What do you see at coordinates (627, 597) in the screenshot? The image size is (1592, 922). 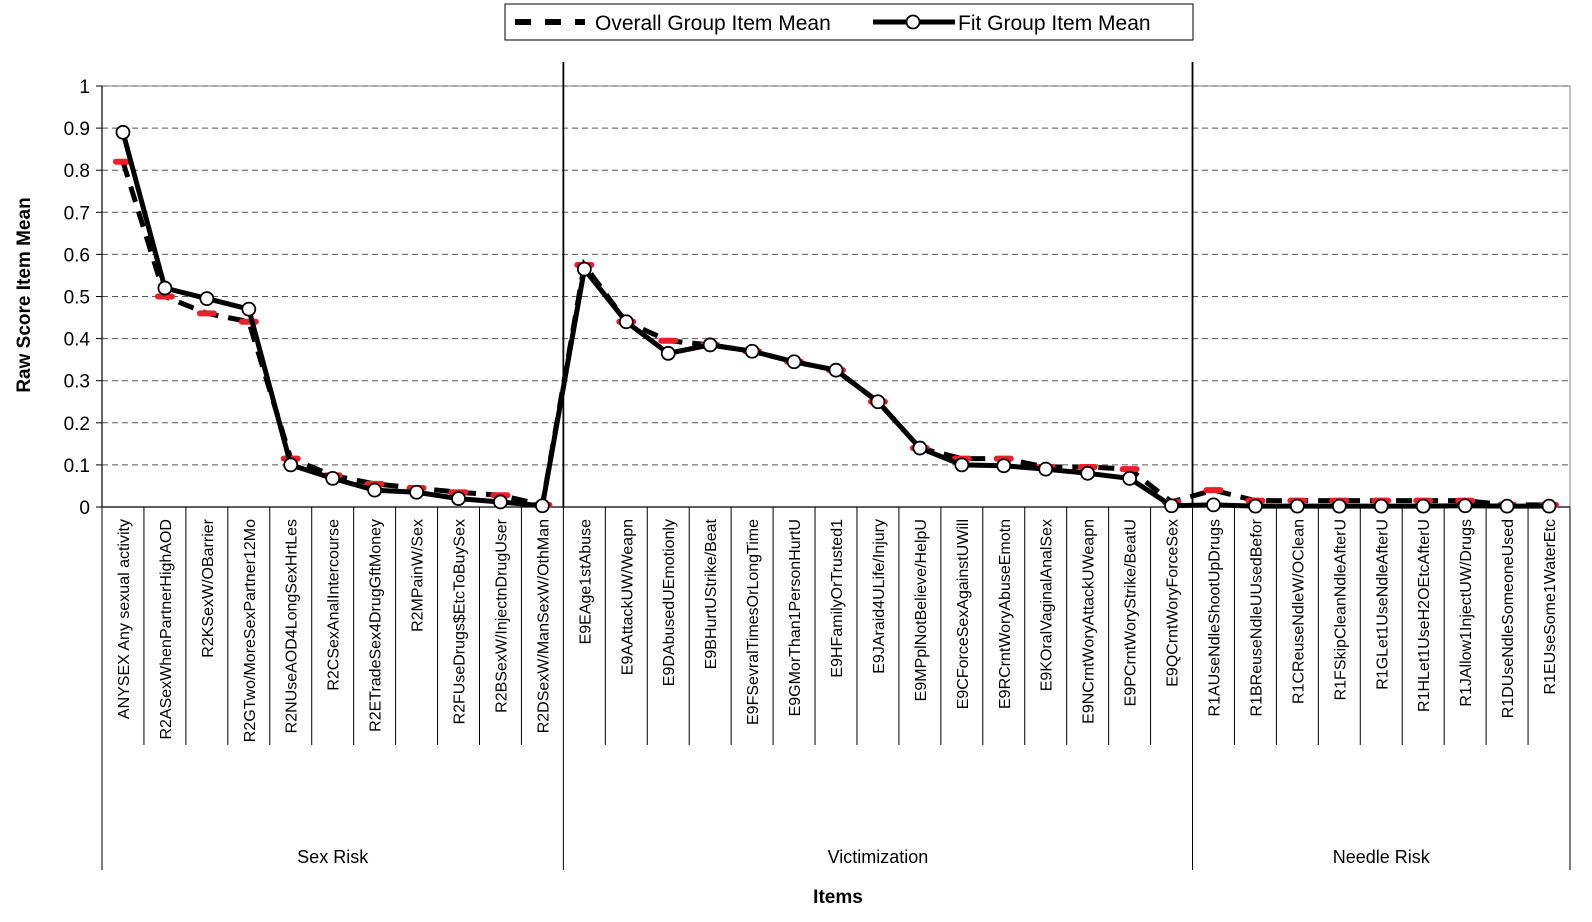 I see `x-category-label: E9AAttackUW/Weapn` at bounding box center [627, 597].